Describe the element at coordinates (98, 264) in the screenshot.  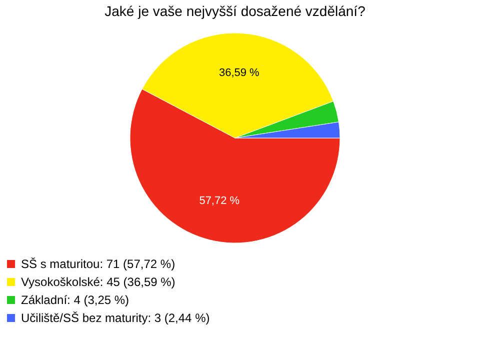
I see `legend-label: SŠ s maturitou: 71 (57,72 %)` at that location.